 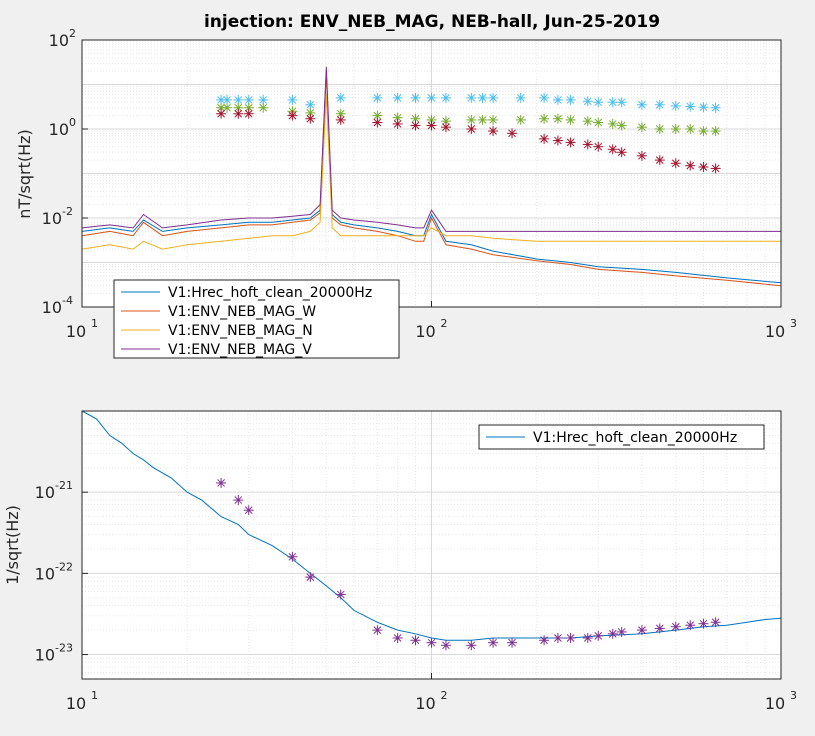 I want to click on y-tick-exponent: -21, so click(x=64, y=485).